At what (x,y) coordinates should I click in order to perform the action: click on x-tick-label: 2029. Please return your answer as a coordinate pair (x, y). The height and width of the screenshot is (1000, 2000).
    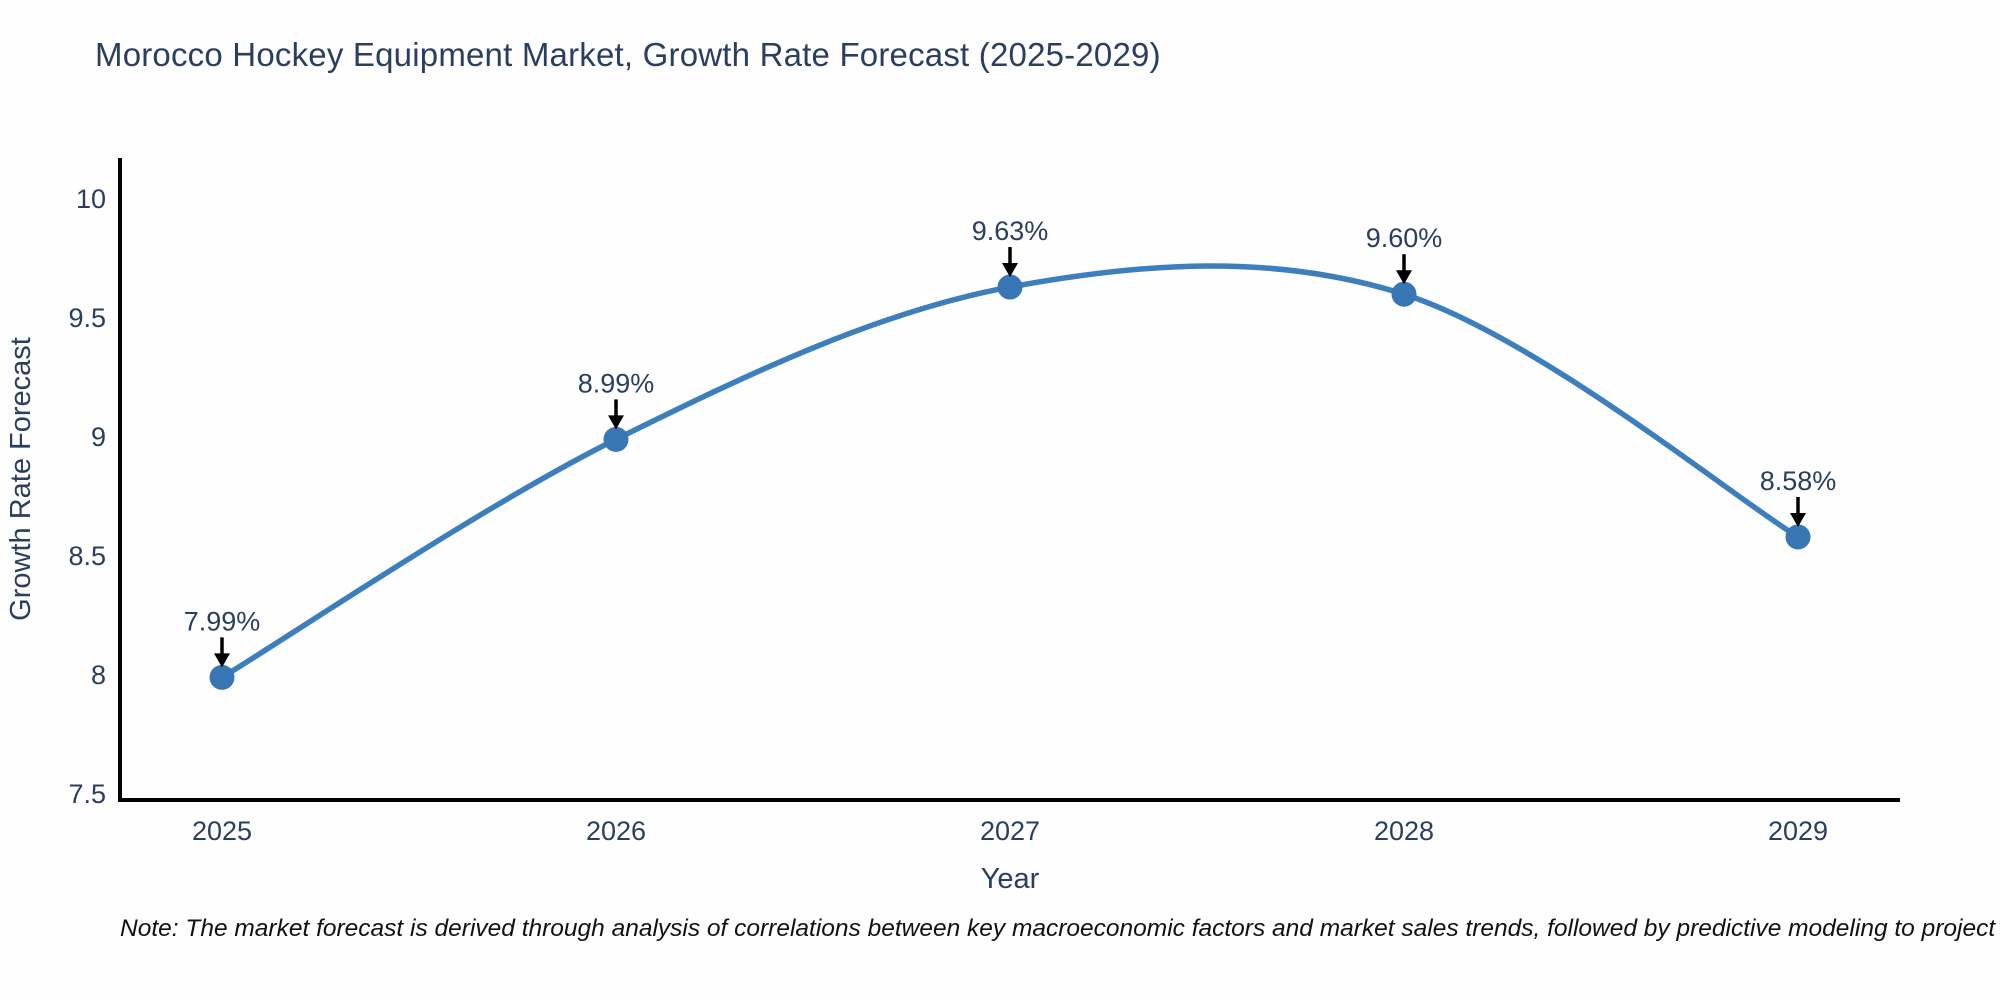
    Looking at the image, I should click on (1798, 831).